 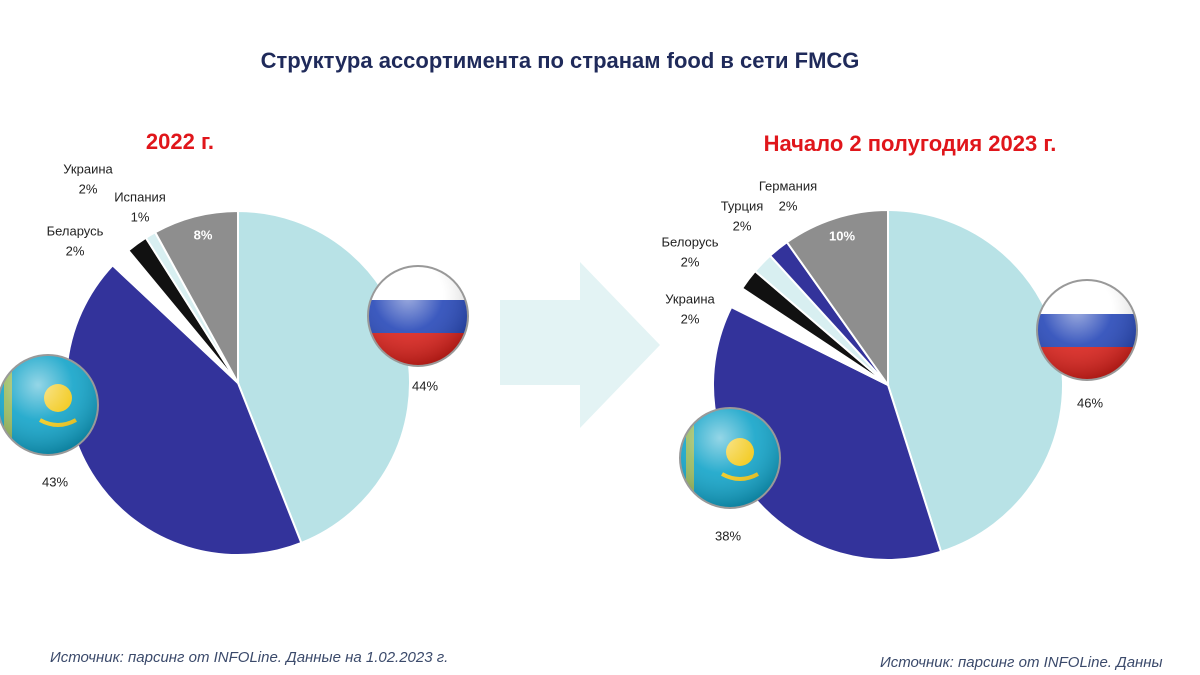 What do you see at coordinates (180, 141) in the screenshot?
I see `chart-title: 2022 г.` at bounding box center [180, 141].